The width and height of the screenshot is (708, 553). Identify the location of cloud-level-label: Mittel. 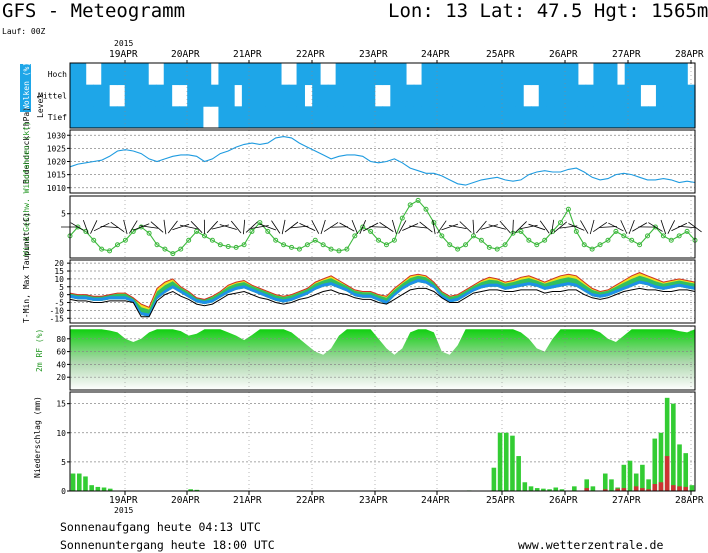
(52, 96).